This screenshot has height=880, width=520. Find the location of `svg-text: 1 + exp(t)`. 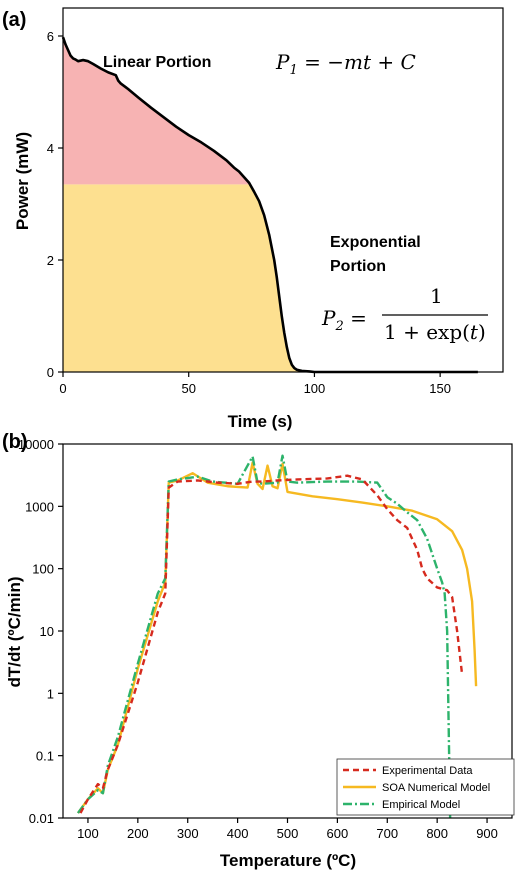

svg-text: 1 + exp(t) is located at coordinates (435, 332).